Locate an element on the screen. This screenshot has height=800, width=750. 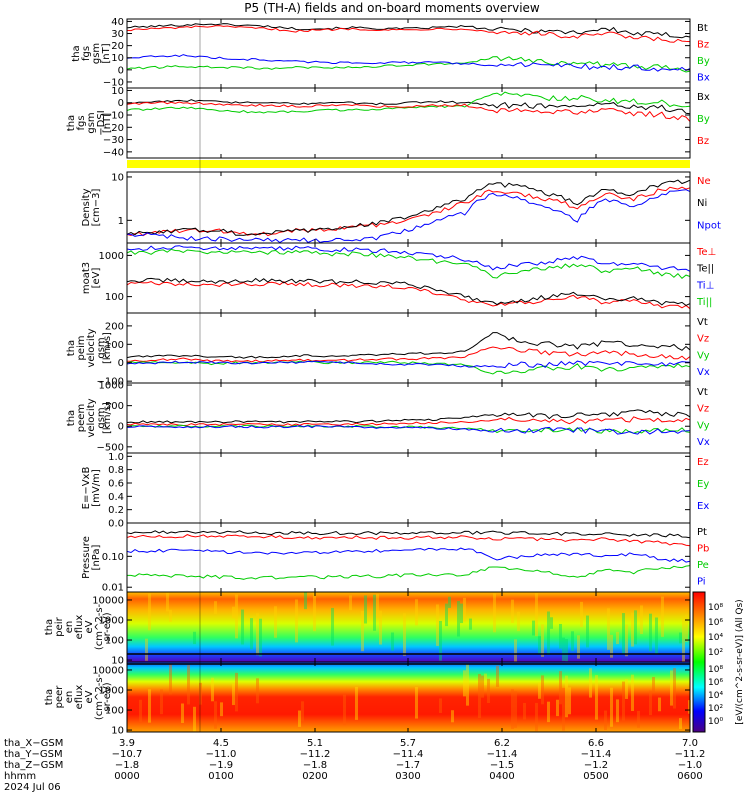
footer-value: −1.5 is located at coordinates (502, 765).